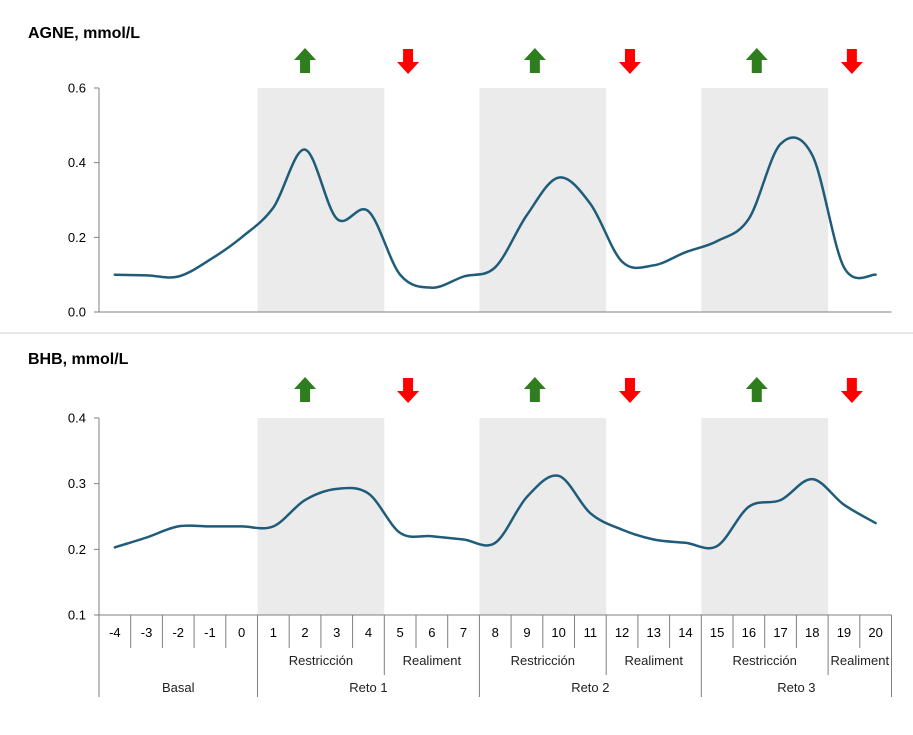  Describe the element at coordinates (147, 632) in the screenshot. I see `x-tick-label: -3` at that location.